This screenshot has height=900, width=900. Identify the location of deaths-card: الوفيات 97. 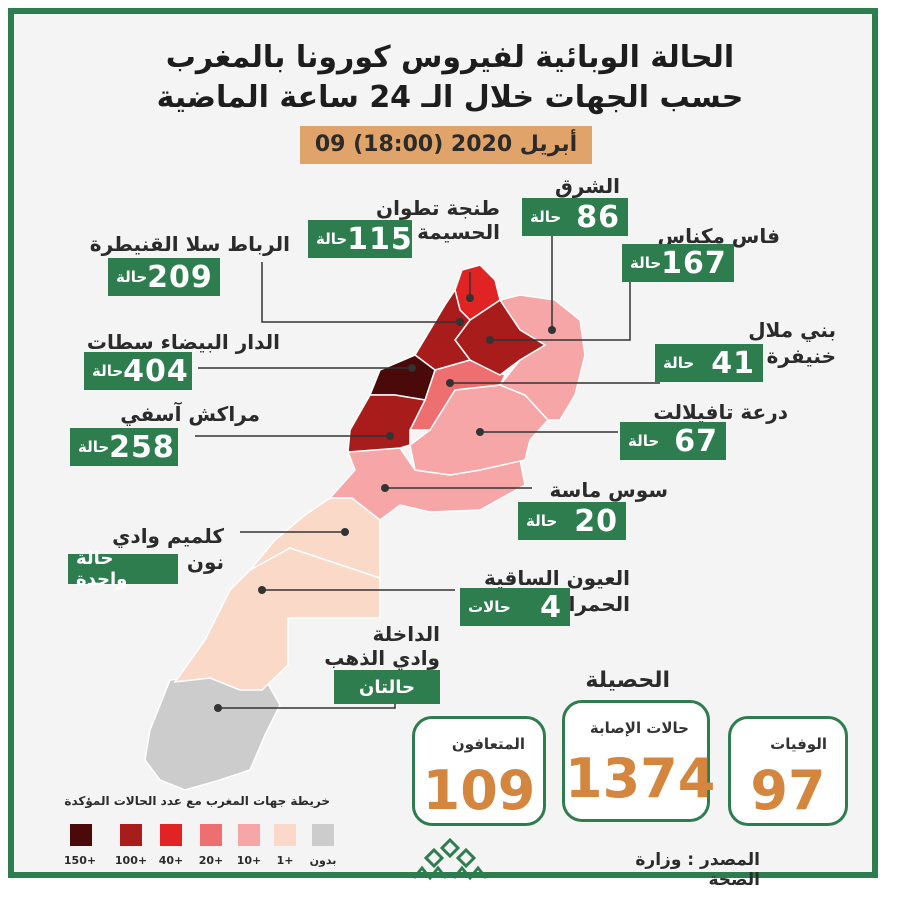
(788, 771).